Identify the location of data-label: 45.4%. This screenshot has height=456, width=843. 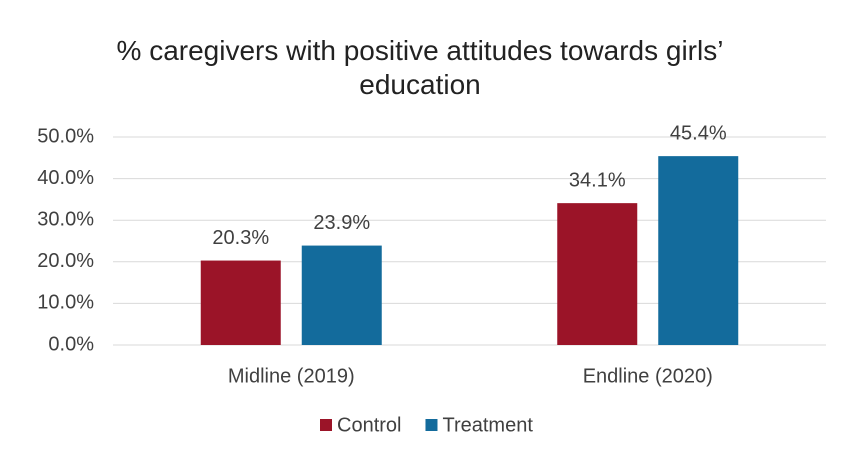
(698, 133).